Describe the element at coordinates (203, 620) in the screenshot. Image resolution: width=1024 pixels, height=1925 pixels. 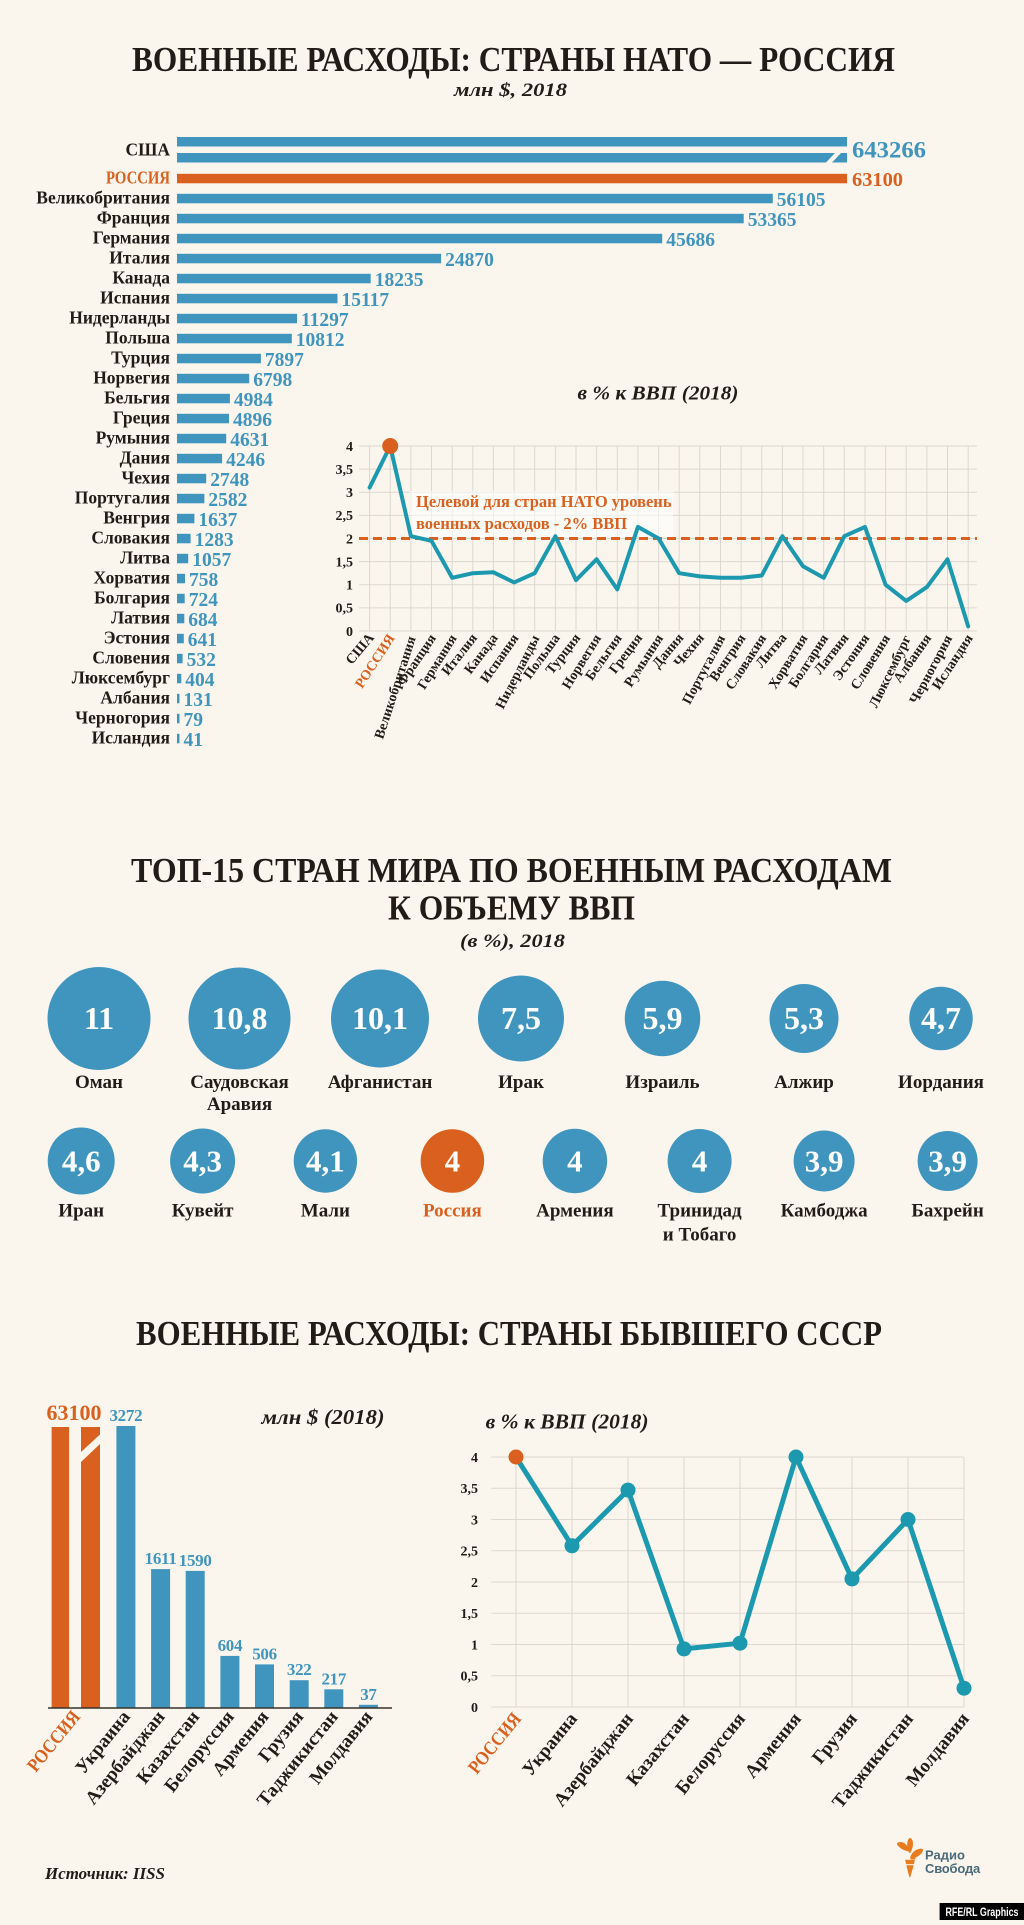
I see `svg-text: 684` at that location.